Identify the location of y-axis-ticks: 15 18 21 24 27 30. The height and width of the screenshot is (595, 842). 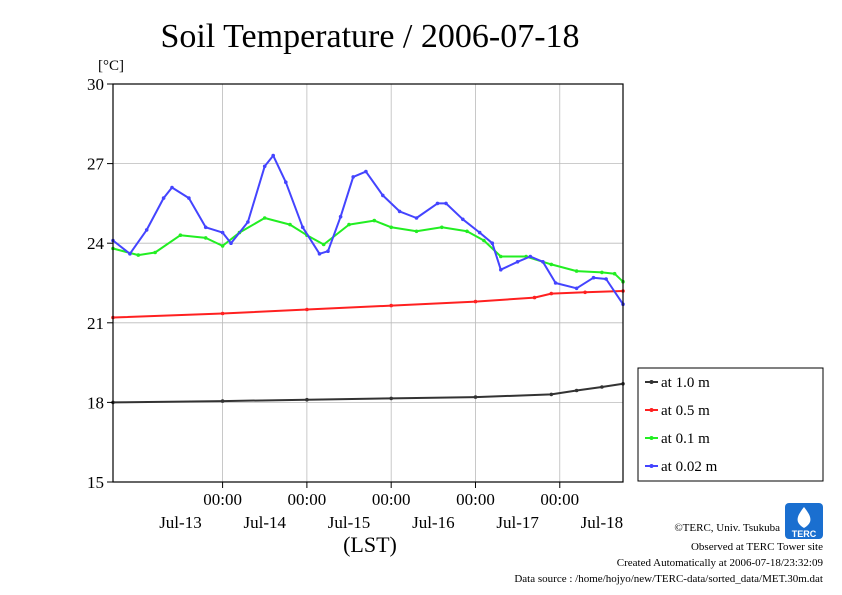
(100, 283).